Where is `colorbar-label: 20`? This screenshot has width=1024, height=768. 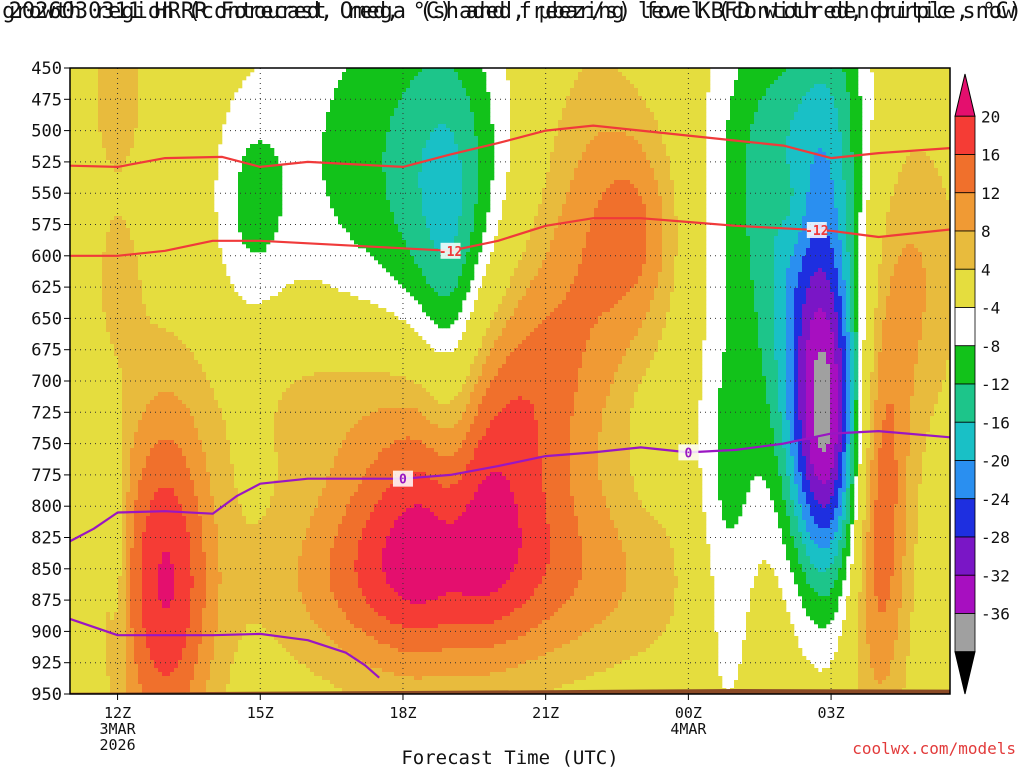
colorbar-label: 20 is located at coordinates (990, 116).